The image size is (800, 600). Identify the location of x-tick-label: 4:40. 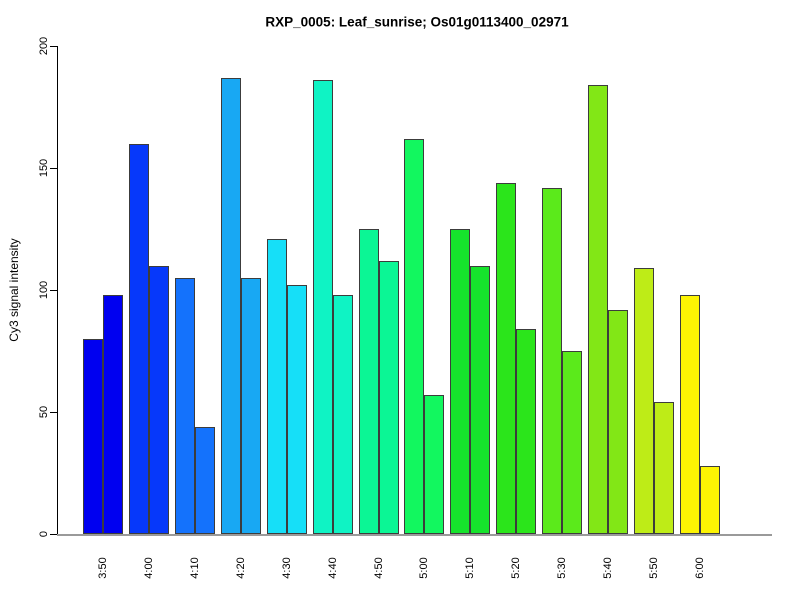
(332, 568).